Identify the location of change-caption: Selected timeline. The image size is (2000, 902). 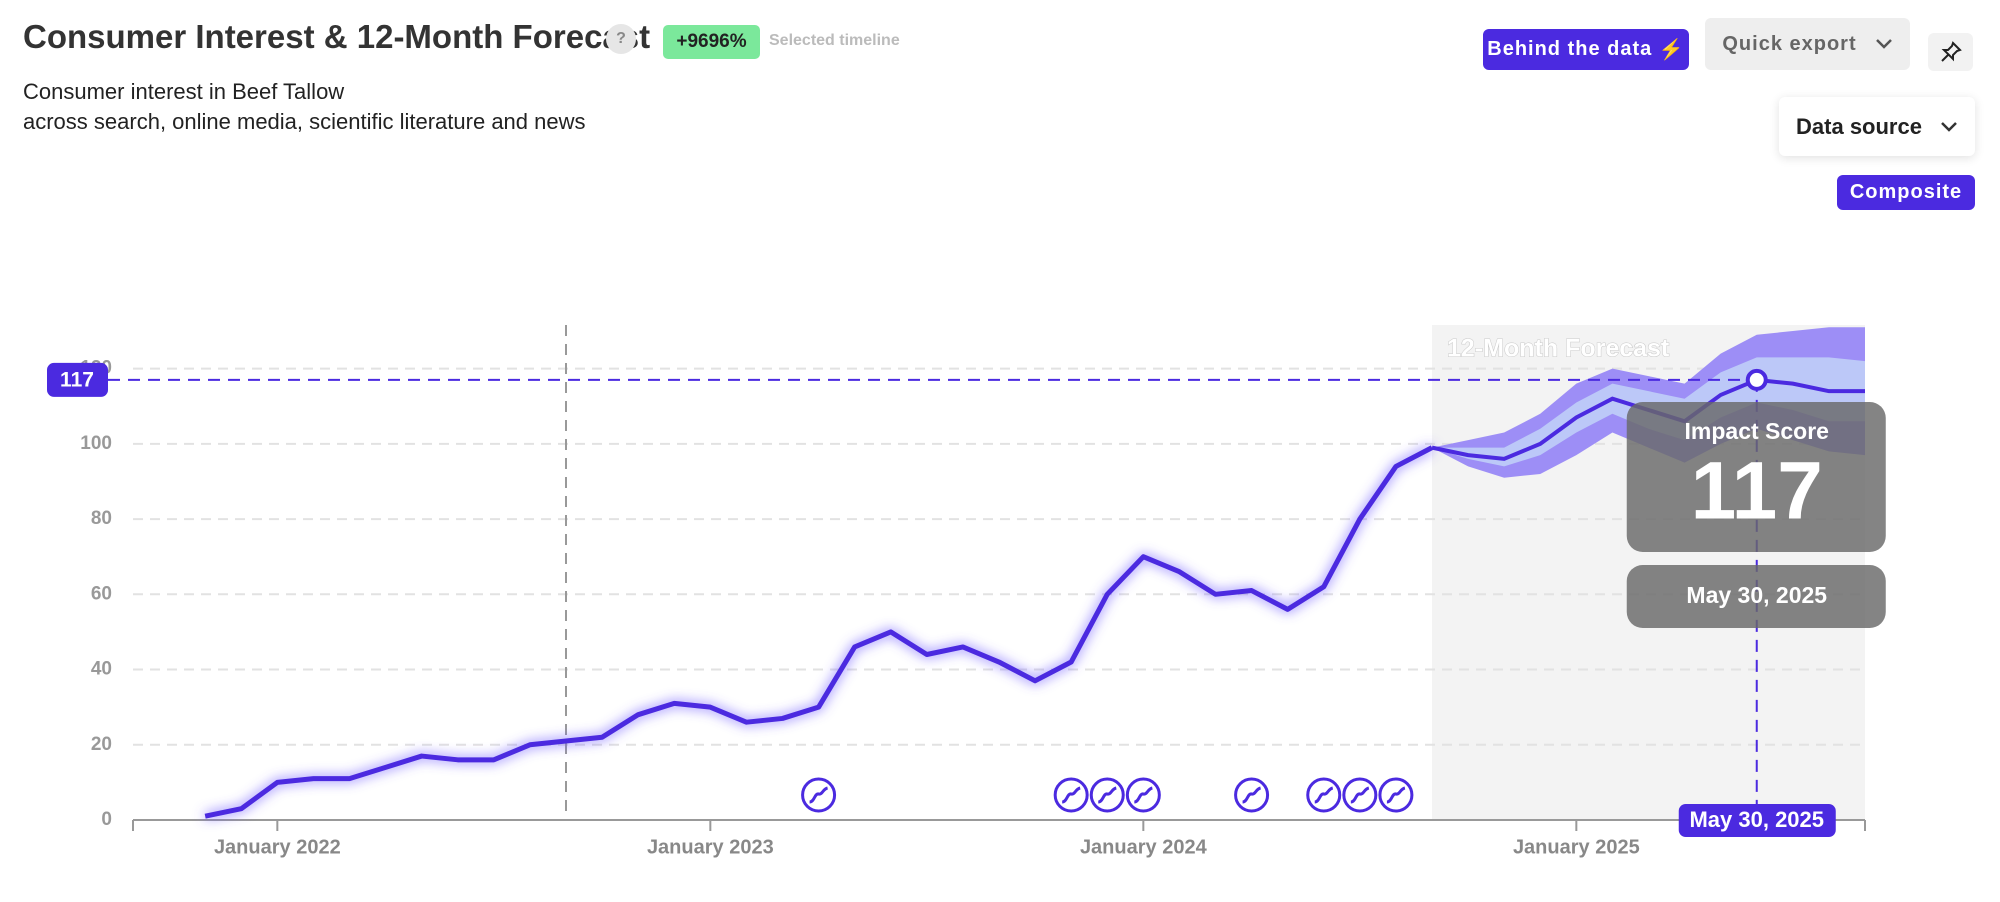
(834, 40).